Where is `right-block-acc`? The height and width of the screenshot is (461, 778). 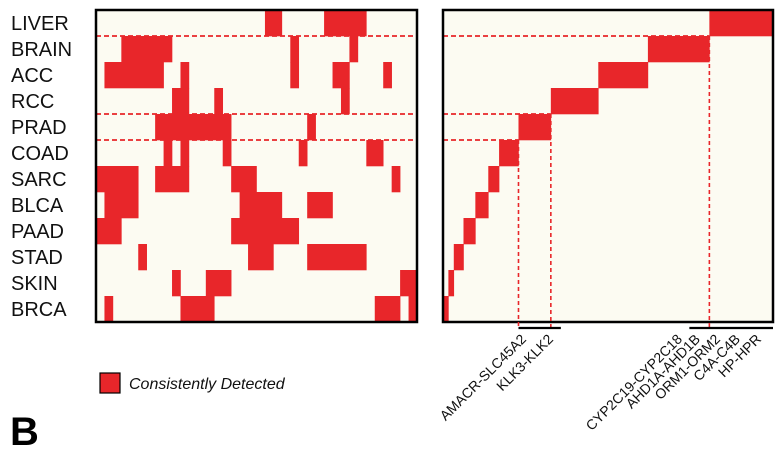
right-block-acc is located at coordinates (623, 75).